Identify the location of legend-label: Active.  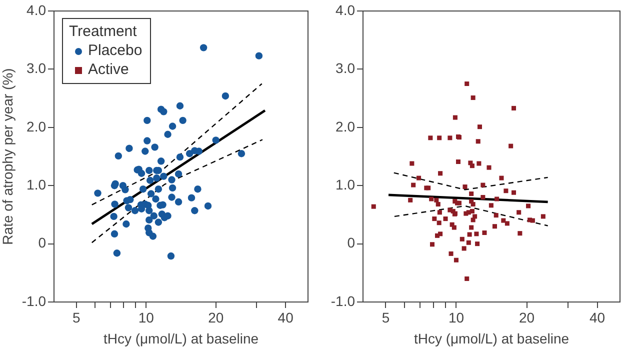
(108, 69).